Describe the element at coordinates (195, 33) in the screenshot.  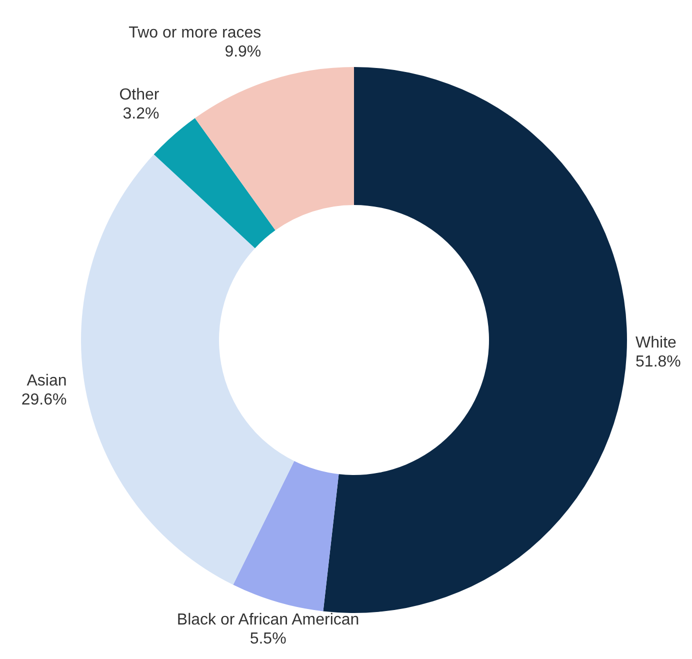
I see `slice-label: Two or more races` at that location.